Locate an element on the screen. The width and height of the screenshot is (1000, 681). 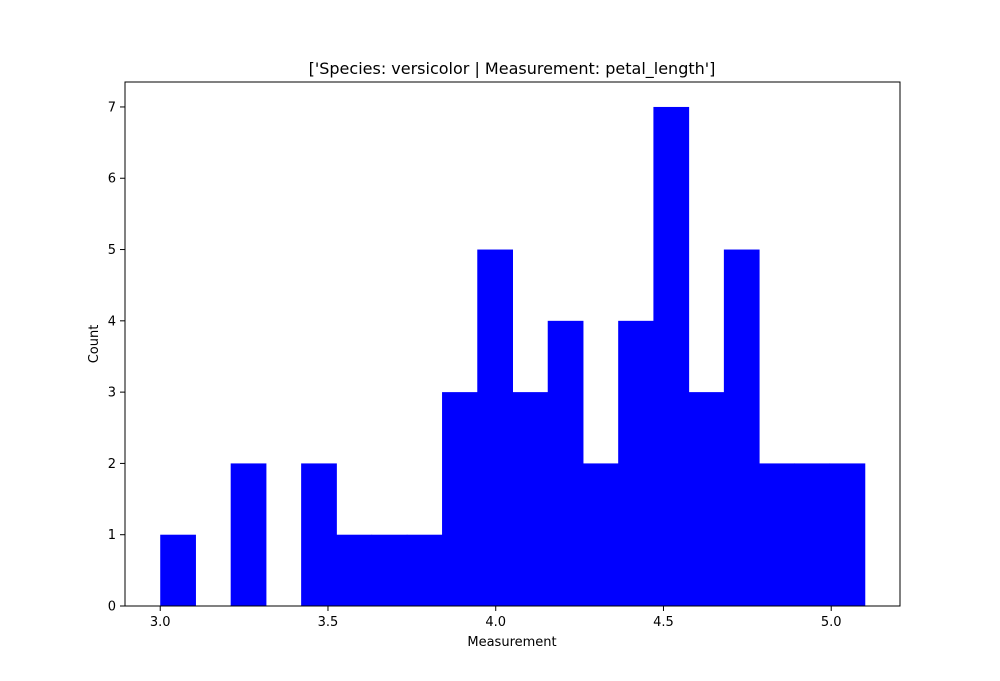
x-tick-label: 5.0 is located at coordinates (831, 622).